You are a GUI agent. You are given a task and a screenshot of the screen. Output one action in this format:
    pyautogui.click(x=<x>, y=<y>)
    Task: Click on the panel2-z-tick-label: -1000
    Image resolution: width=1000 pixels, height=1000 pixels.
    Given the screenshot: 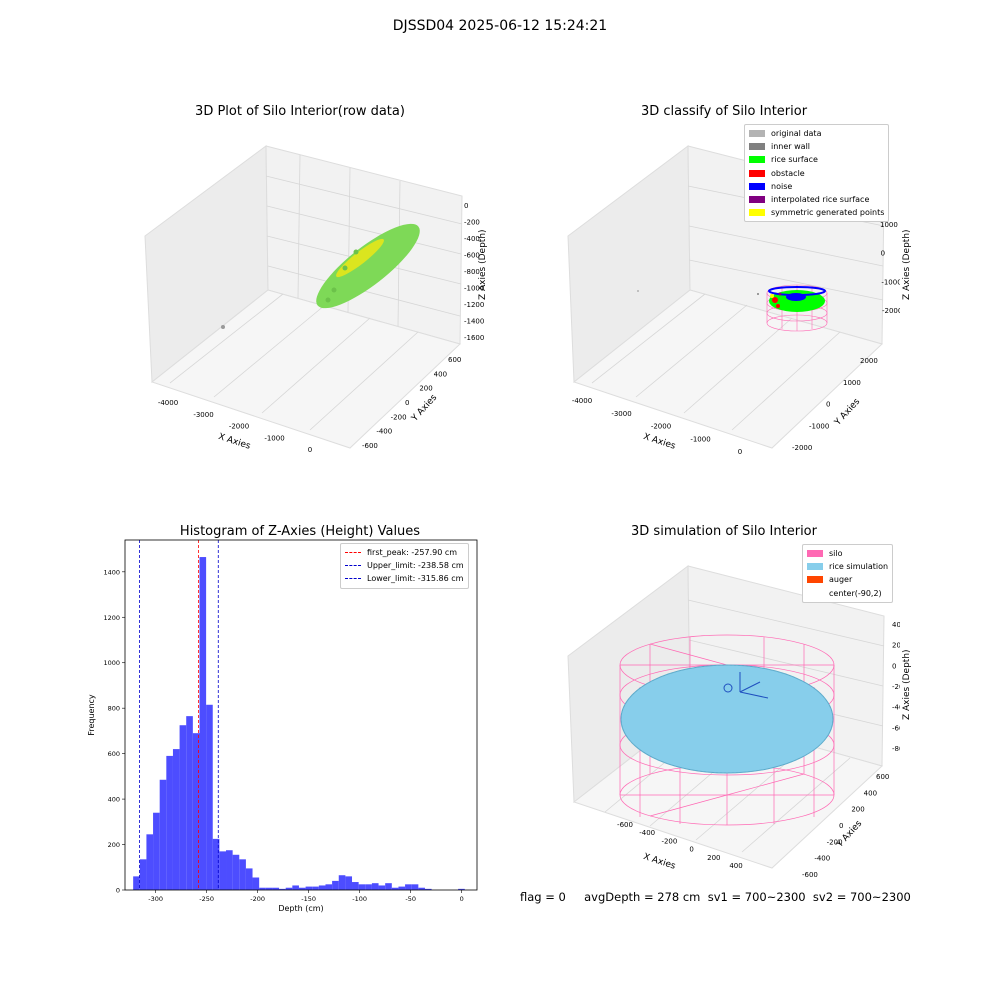 What is the action you would take?
    pyautogui.click(x=890, y=282)
    